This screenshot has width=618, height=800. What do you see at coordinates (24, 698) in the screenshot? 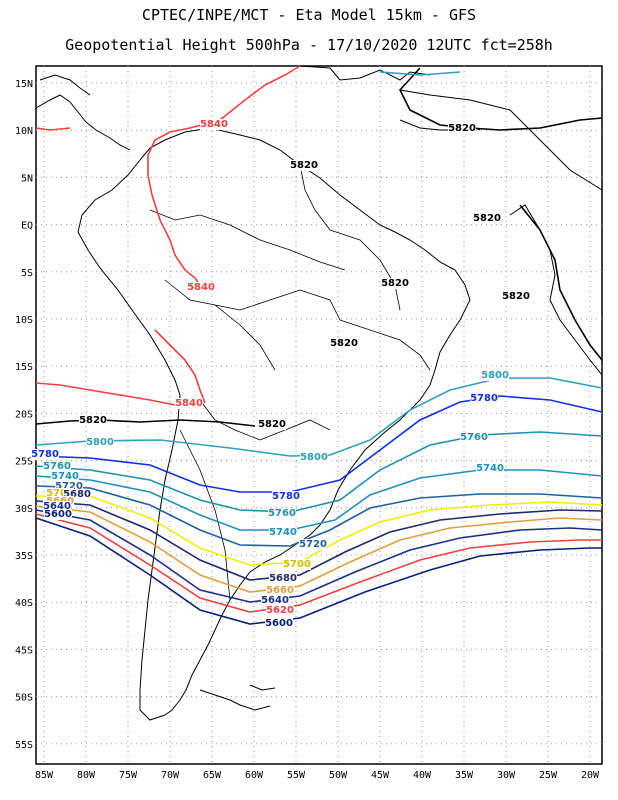
I see `lat-tick-label: 50S` at bounding box center [24, 698].